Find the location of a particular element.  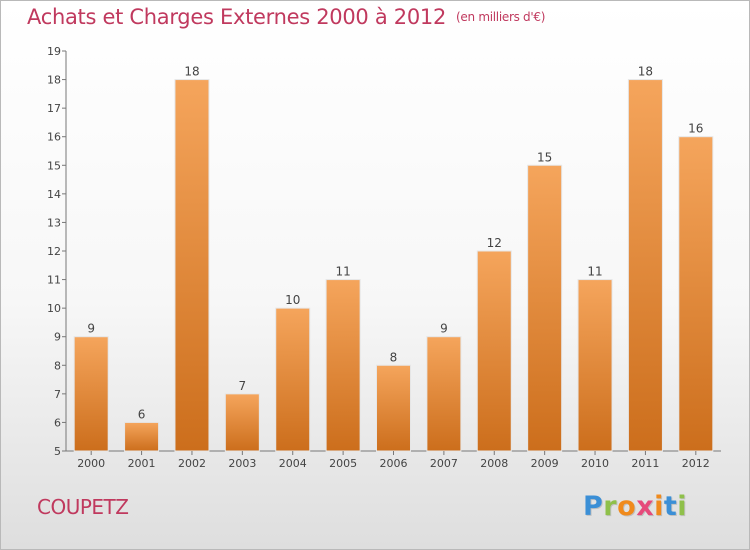

y-tick-label: 7 is located at coordinates (57, 394).